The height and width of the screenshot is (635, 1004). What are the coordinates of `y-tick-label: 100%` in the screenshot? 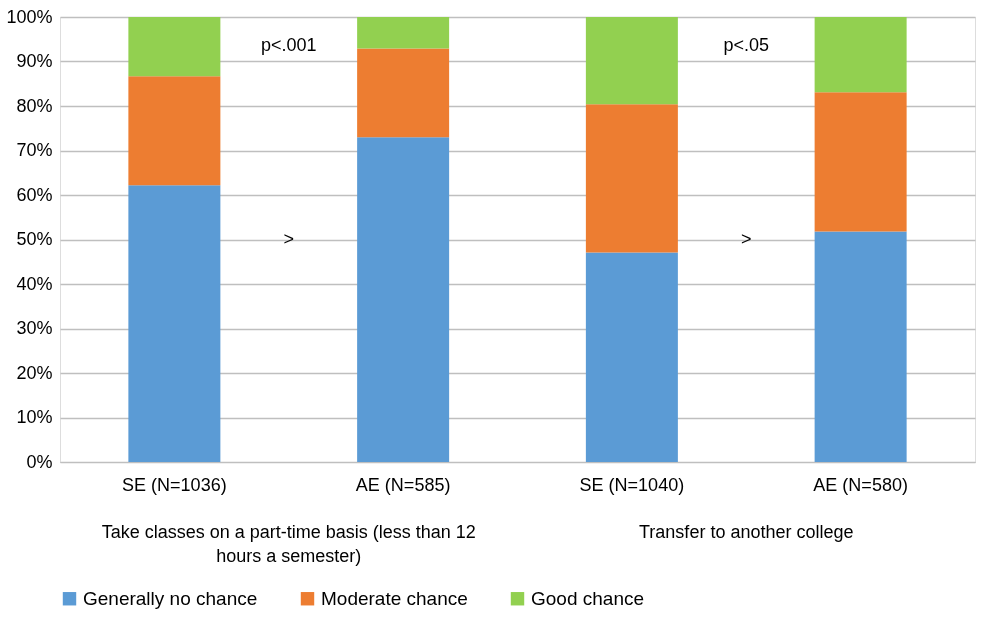 It's located at (29, 16).